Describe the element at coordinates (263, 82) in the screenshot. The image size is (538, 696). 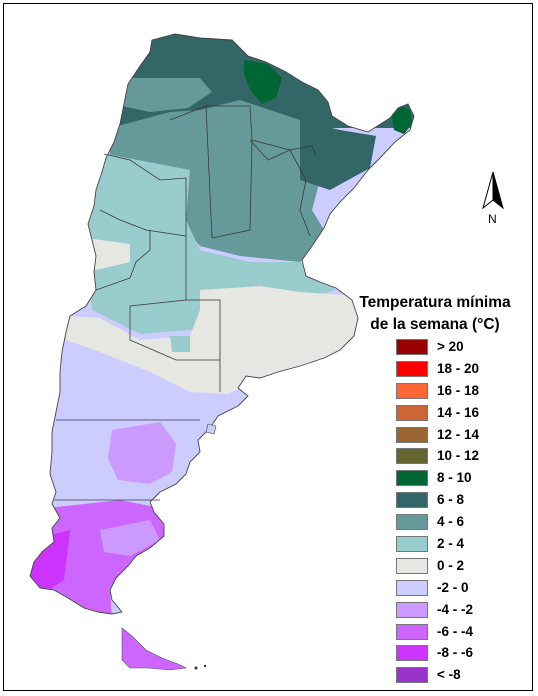
I see `zone-8-10-misiones` at that location.